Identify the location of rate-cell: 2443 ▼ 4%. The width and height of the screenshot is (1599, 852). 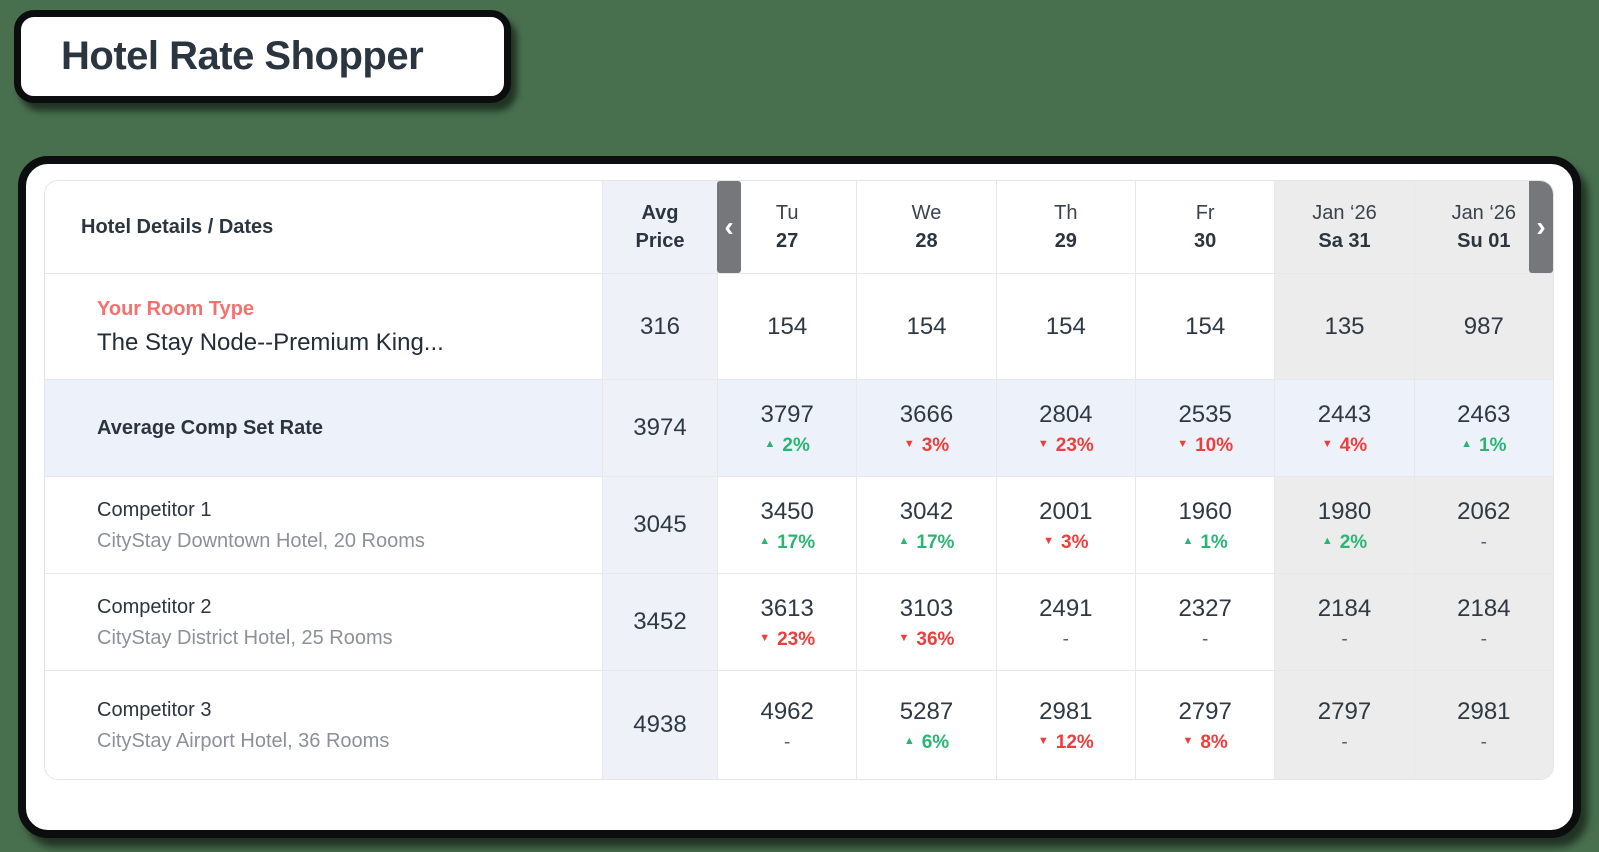
(1344, 427).